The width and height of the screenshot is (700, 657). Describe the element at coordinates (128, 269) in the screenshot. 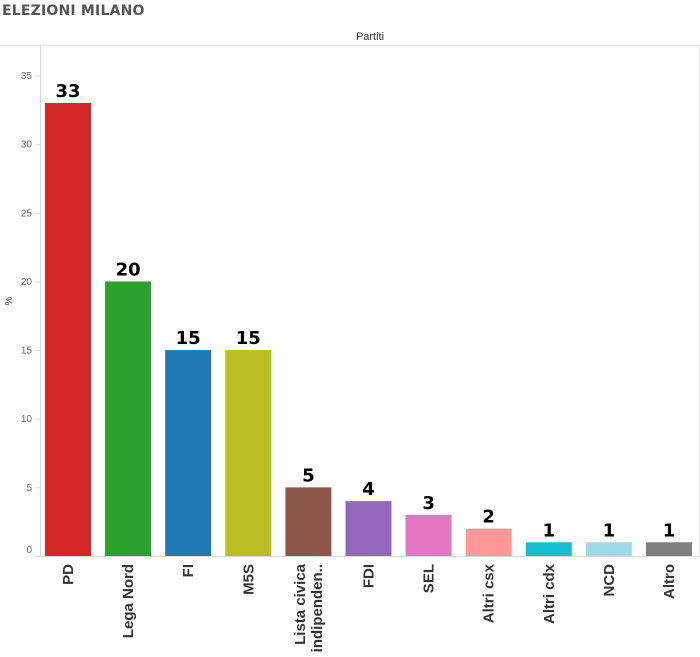

I see `data-label: 20` at that location.